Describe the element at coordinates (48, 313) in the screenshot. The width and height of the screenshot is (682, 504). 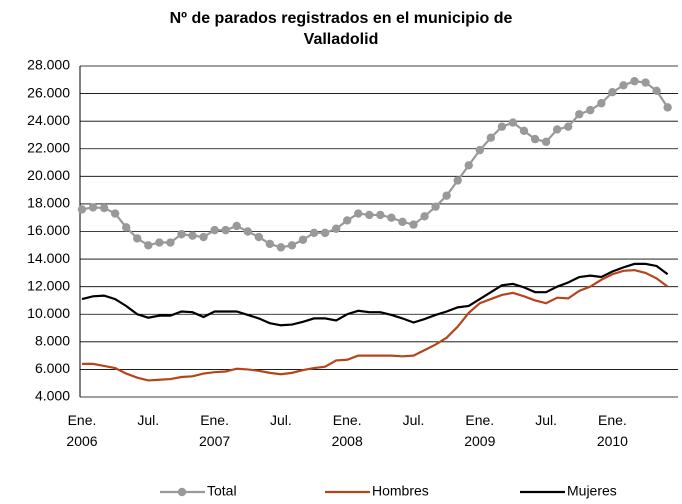
I see `y-tick-label: 10.000` at that location.